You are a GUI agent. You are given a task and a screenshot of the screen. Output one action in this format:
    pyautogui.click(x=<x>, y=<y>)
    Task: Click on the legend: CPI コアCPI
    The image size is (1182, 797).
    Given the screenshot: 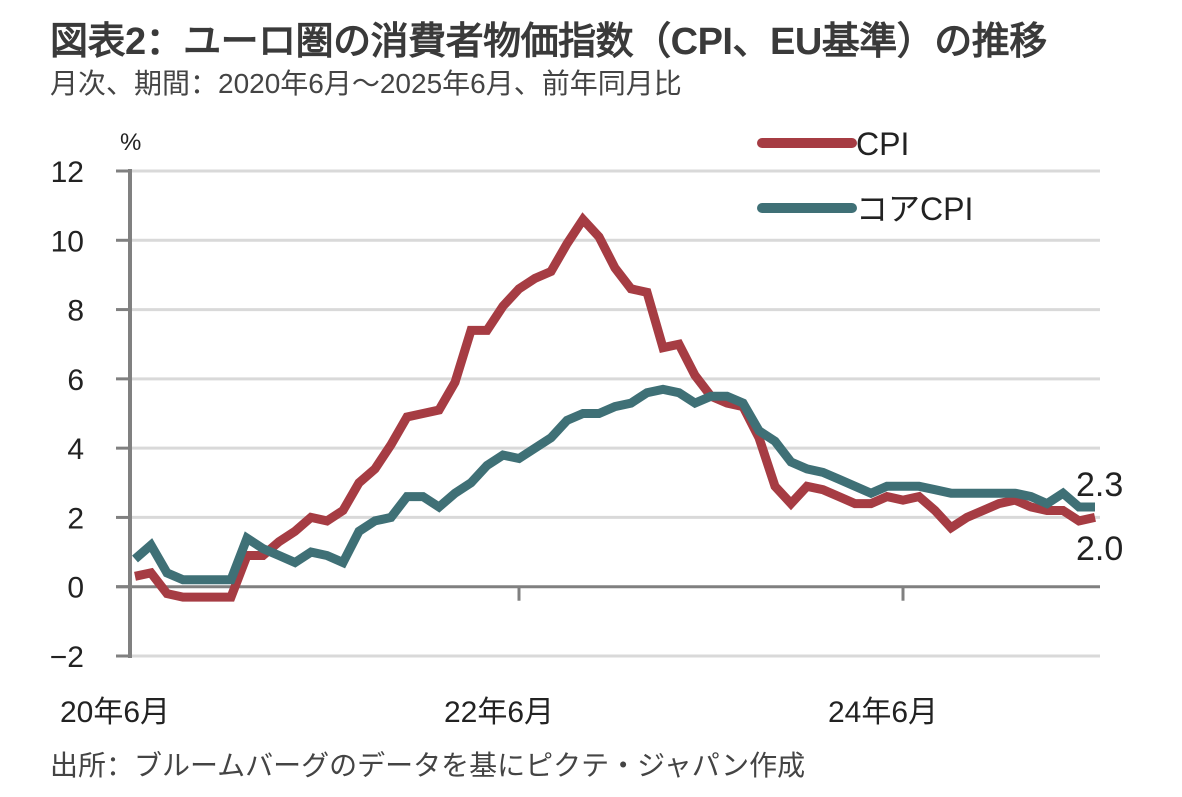 What is the action you would take?
    pyautogui.click(x=865, y=176)
    